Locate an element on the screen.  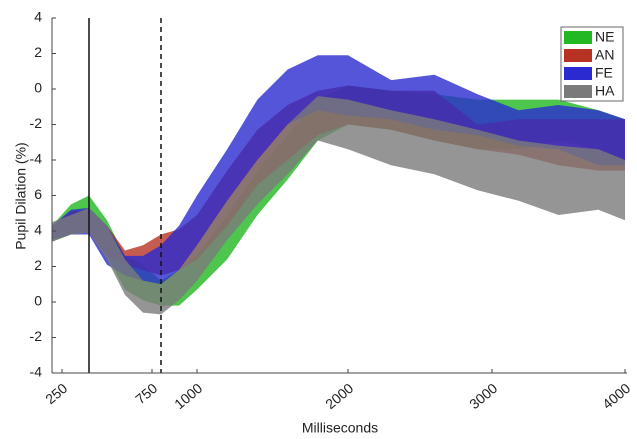
y-tick-label: 6 is located at coordinates (38, 194).